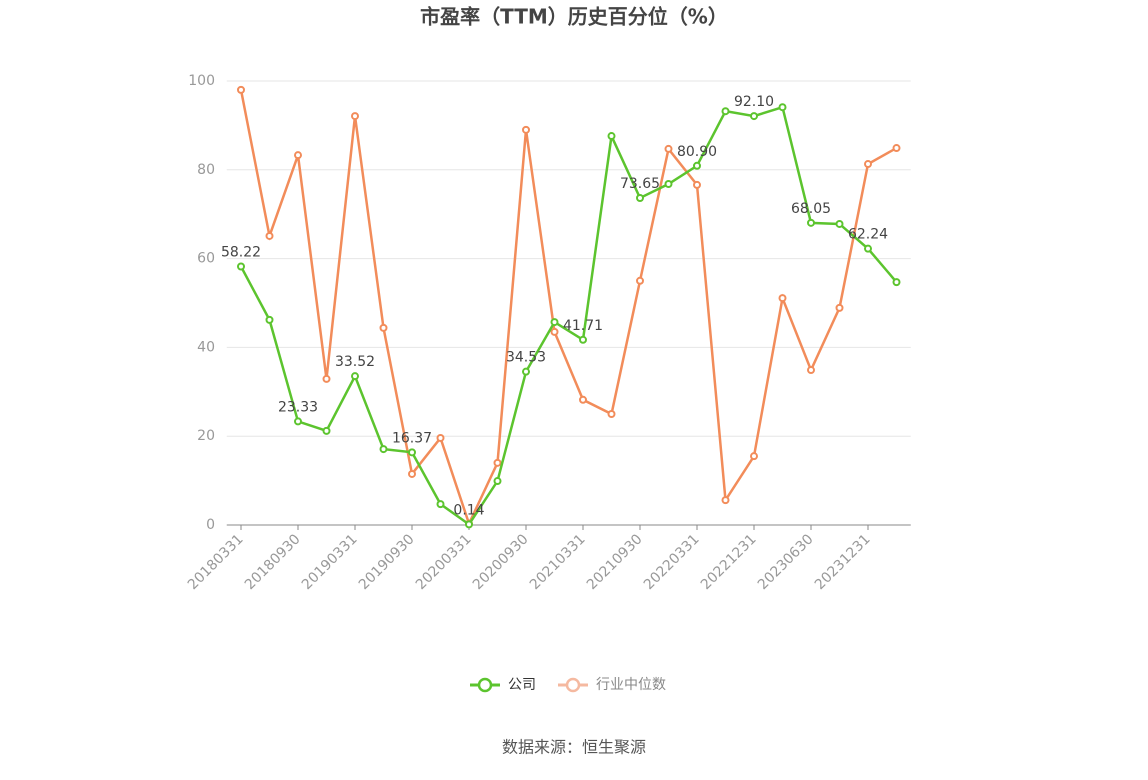  I want to click on x-tick-label: 20210930, so click(615, 562).